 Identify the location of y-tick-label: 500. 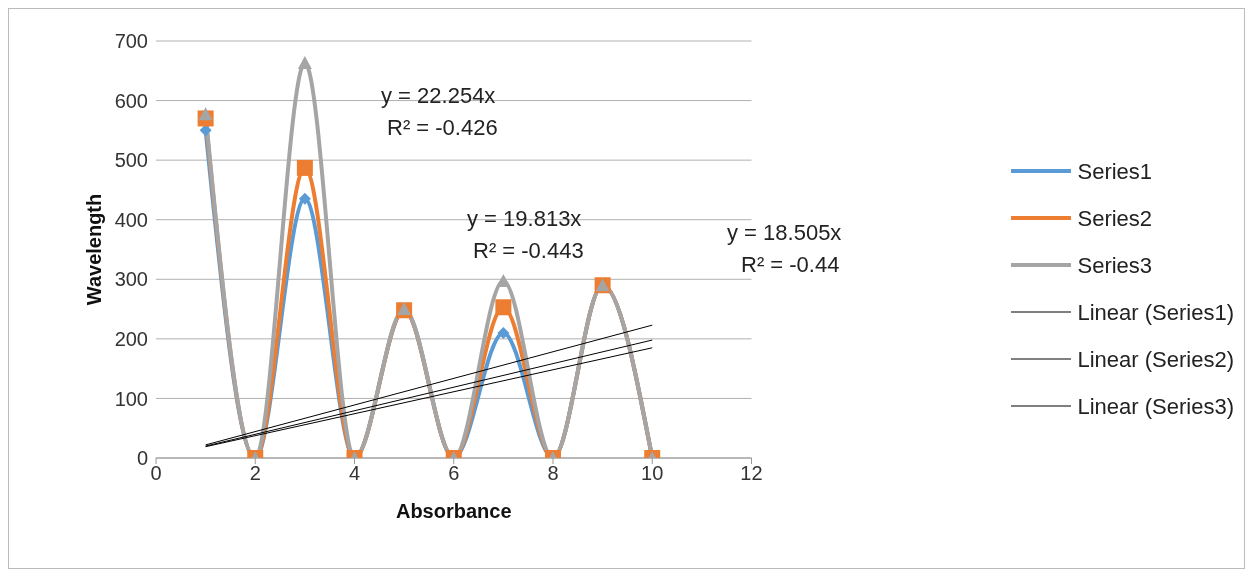
(131, 160).